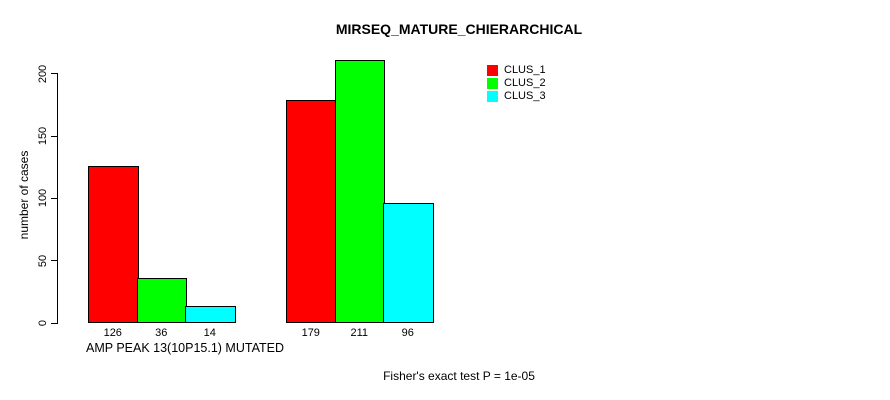  I want to click on legend-item: CLUS_2, so click(516, 83).